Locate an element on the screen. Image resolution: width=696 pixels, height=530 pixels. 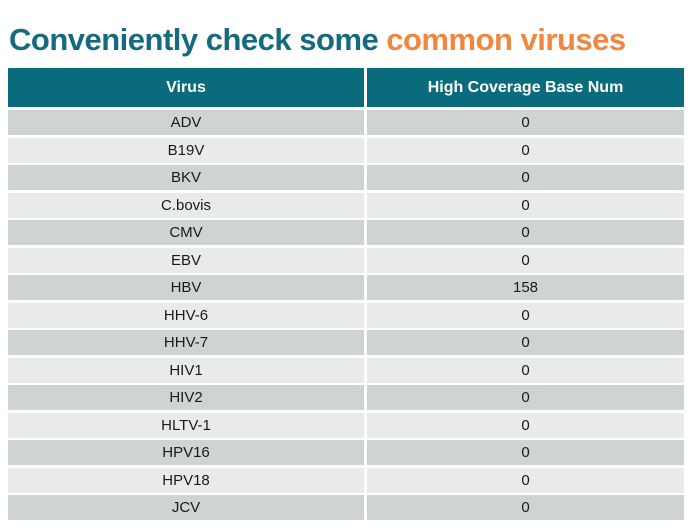
table-row: HBV 158 is located at coordinates (346, 287).